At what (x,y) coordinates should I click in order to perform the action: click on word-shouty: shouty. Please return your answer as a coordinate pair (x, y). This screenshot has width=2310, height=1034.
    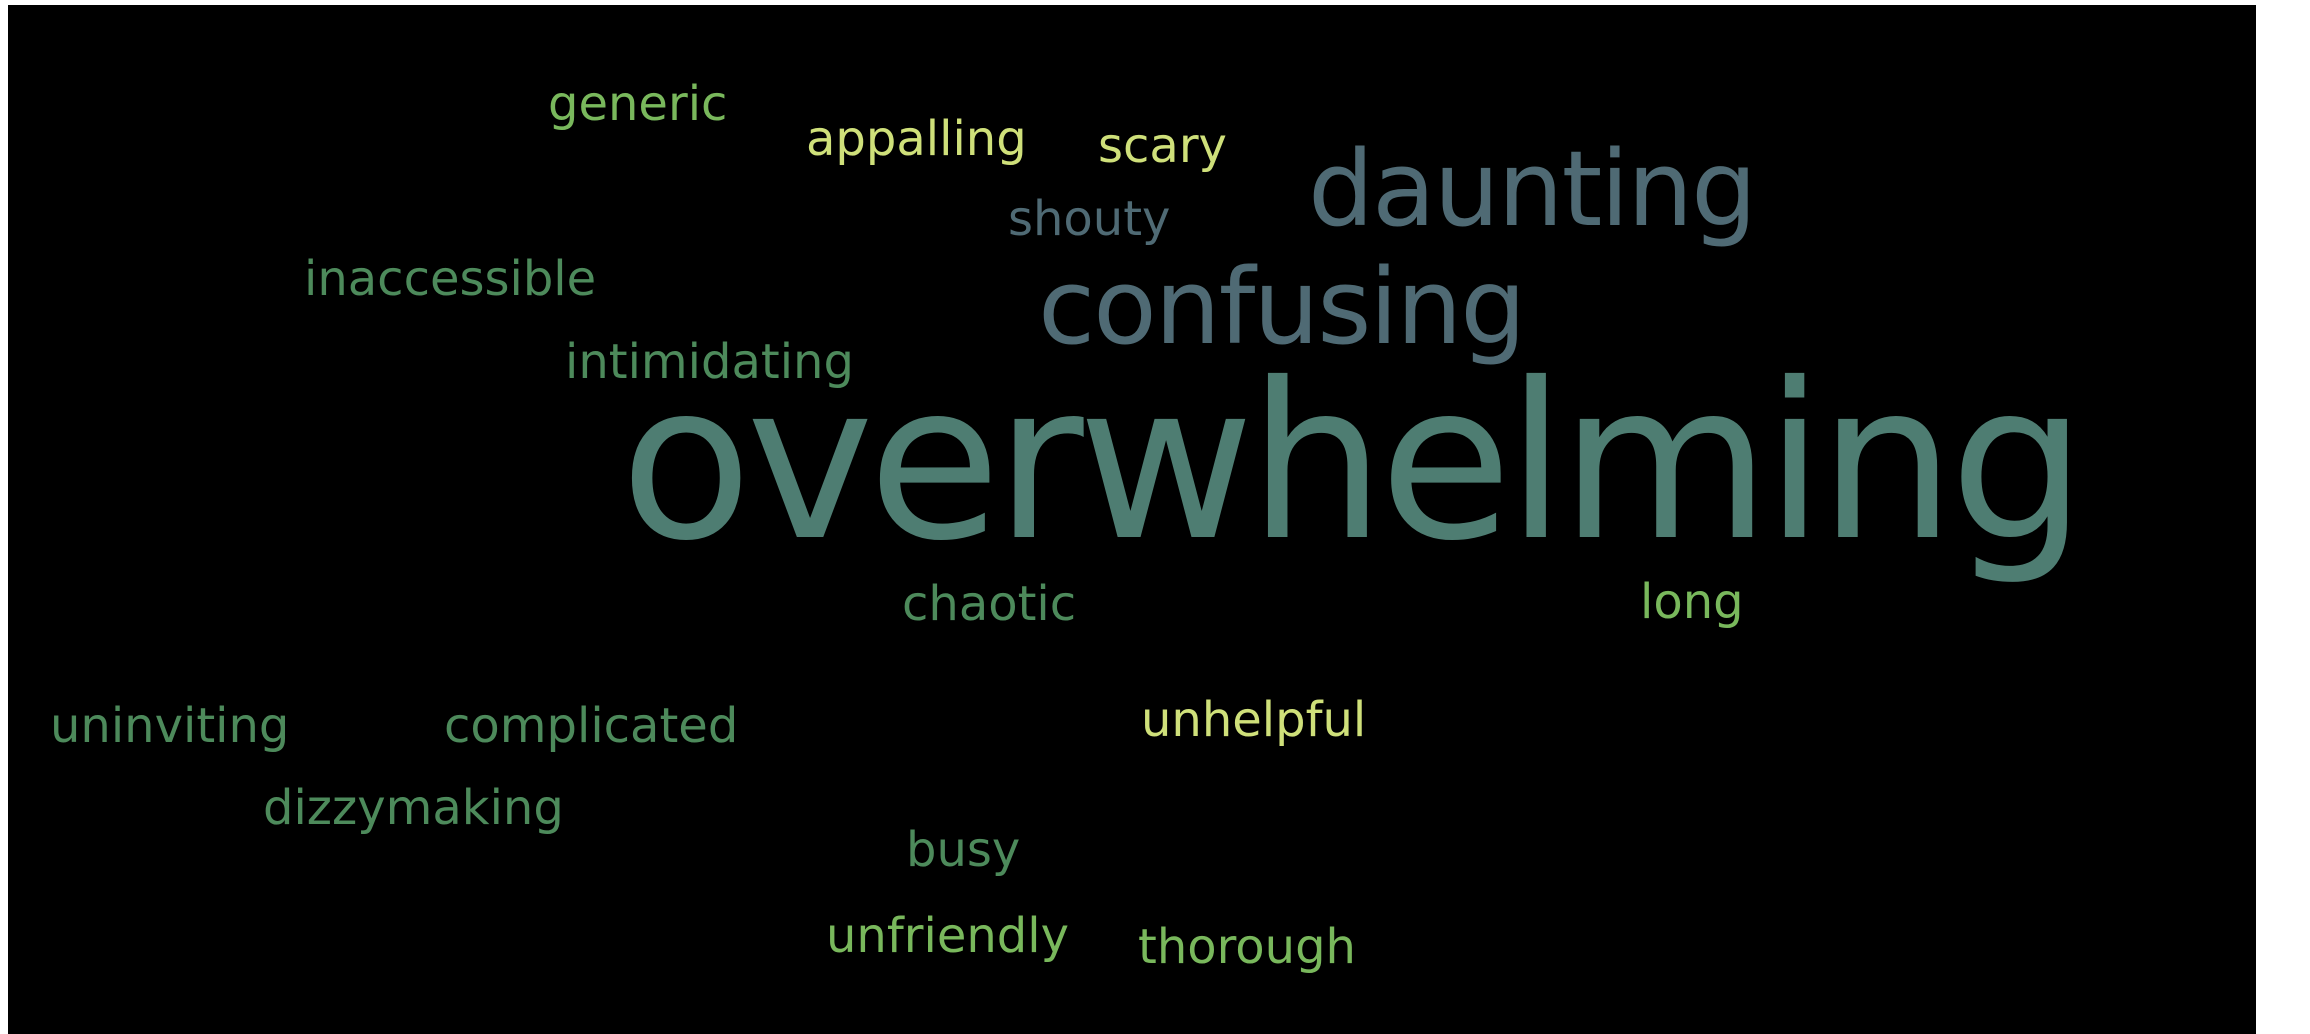
    Looking at the image, I should click on (1089, 219).